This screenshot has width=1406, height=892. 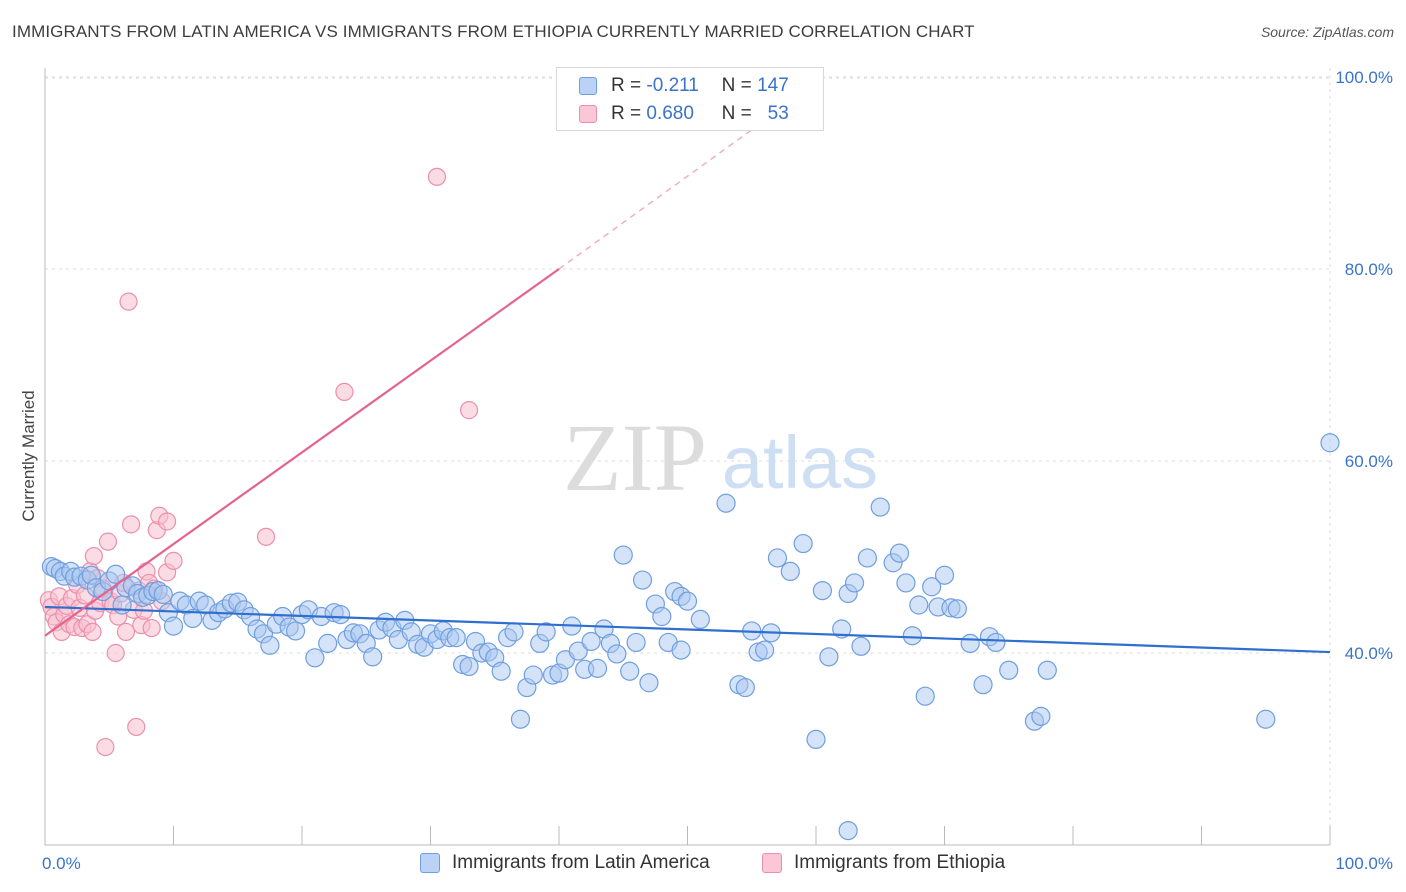 What do you see at coordinates (581, 862) in the screenshot?
I see `series-label-blue: Immigrants from Latin America` at bounding box center [581, 862].